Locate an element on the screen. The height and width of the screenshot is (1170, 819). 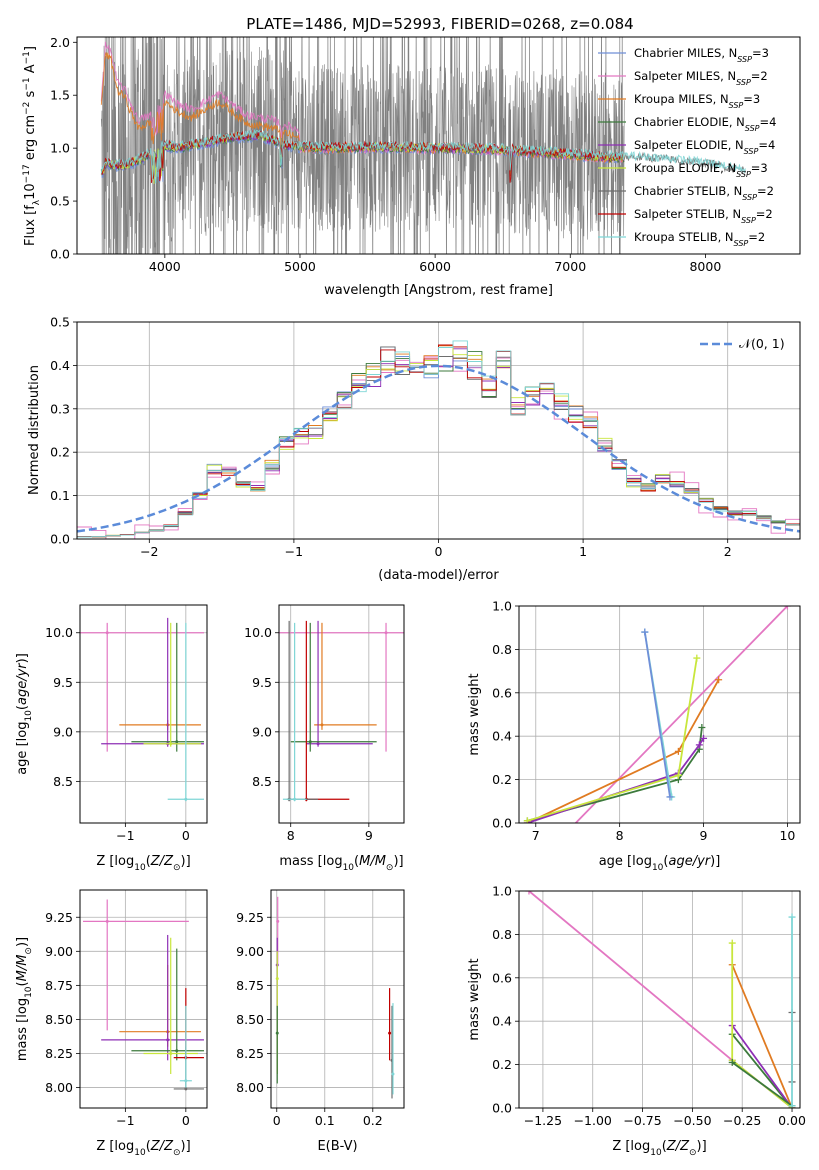
x-tick-label: −0.50 is located at coordinates (692, 1120).